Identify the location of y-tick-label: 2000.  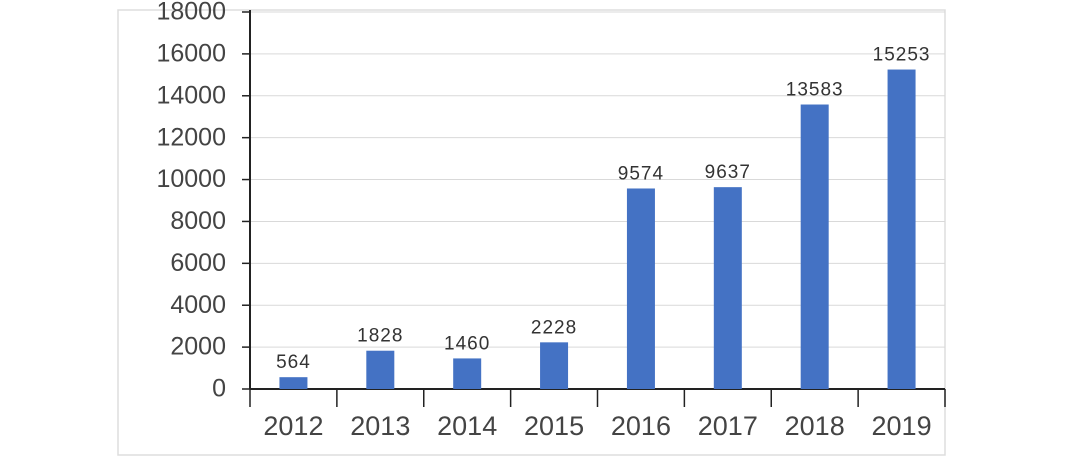
(198, 347).